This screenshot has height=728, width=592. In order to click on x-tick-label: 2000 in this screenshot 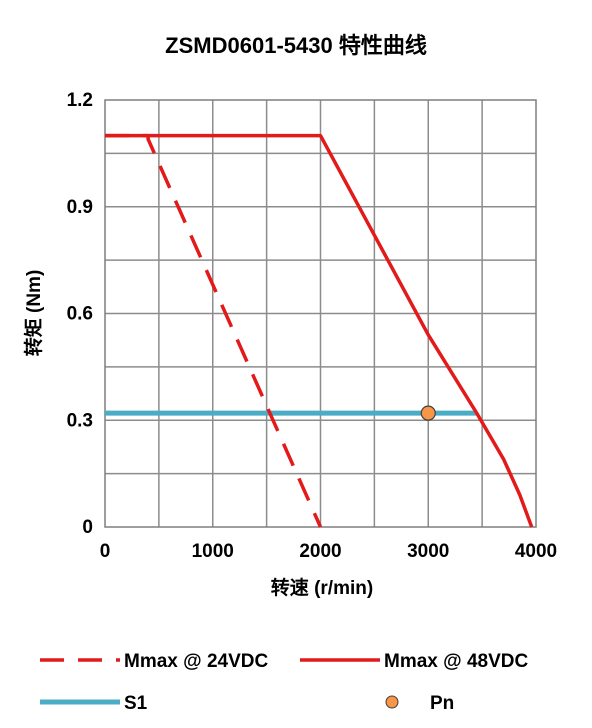, I will do `click(320, 551)`.